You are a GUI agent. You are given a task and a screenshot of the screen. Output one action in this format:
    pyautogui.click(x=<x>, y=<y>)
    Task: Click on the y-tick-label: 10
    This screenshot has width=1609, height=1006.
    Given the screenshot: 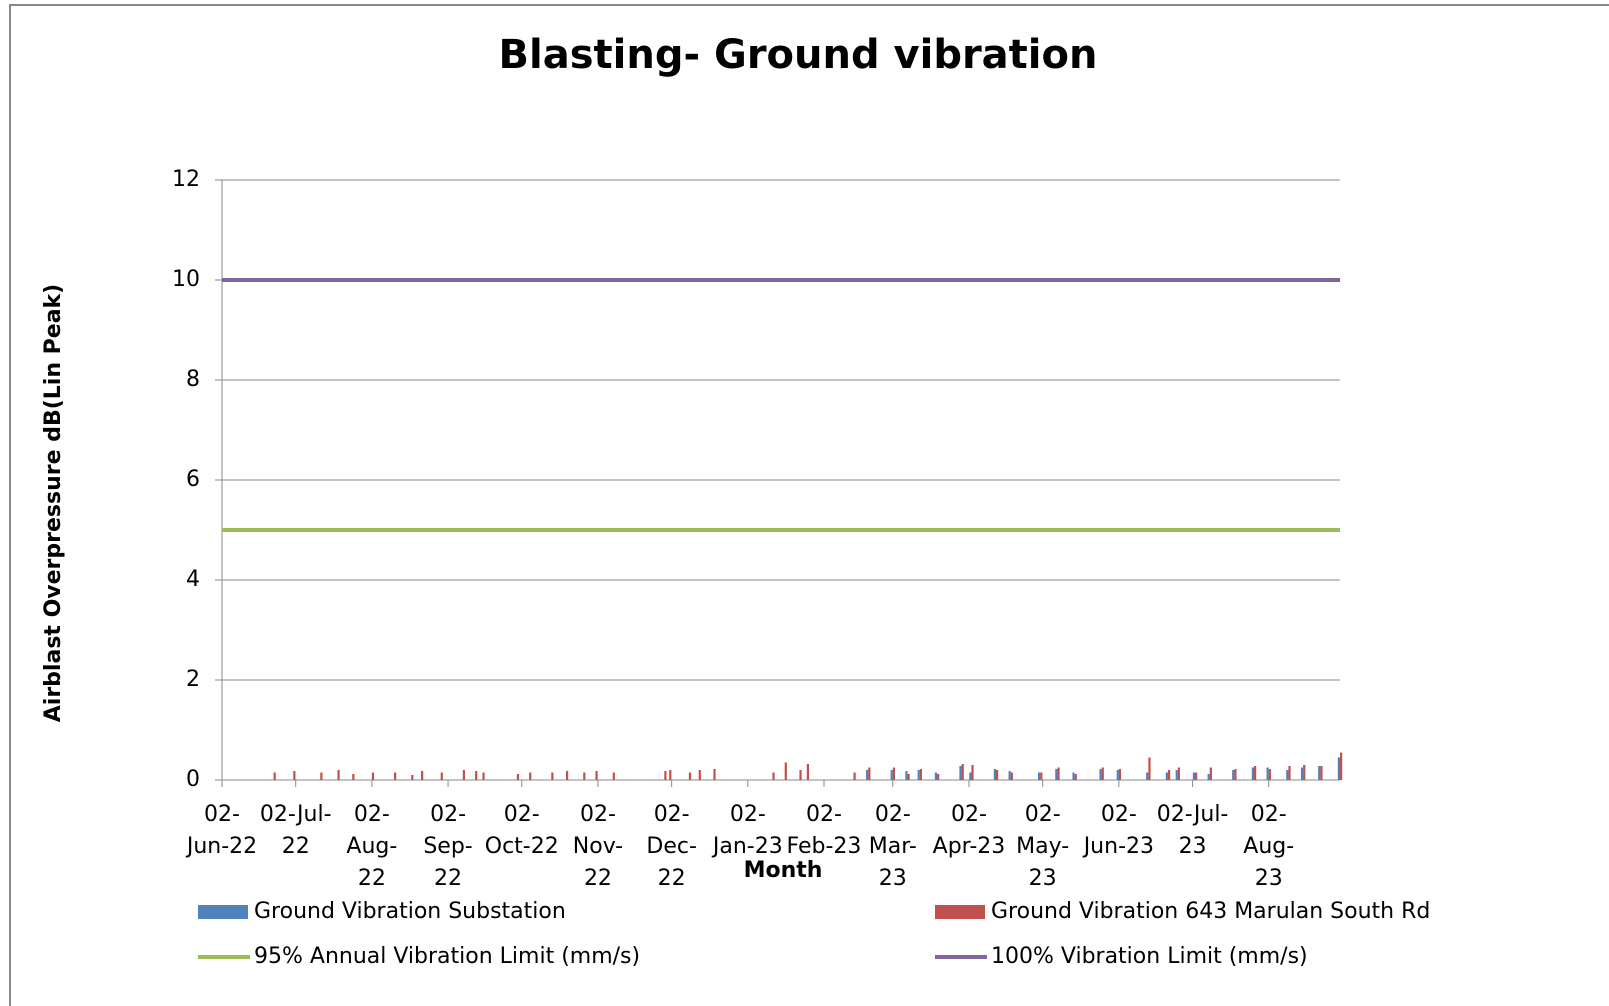 What is the action you would take?
    pyautogui.click(x=186, y=279)
    